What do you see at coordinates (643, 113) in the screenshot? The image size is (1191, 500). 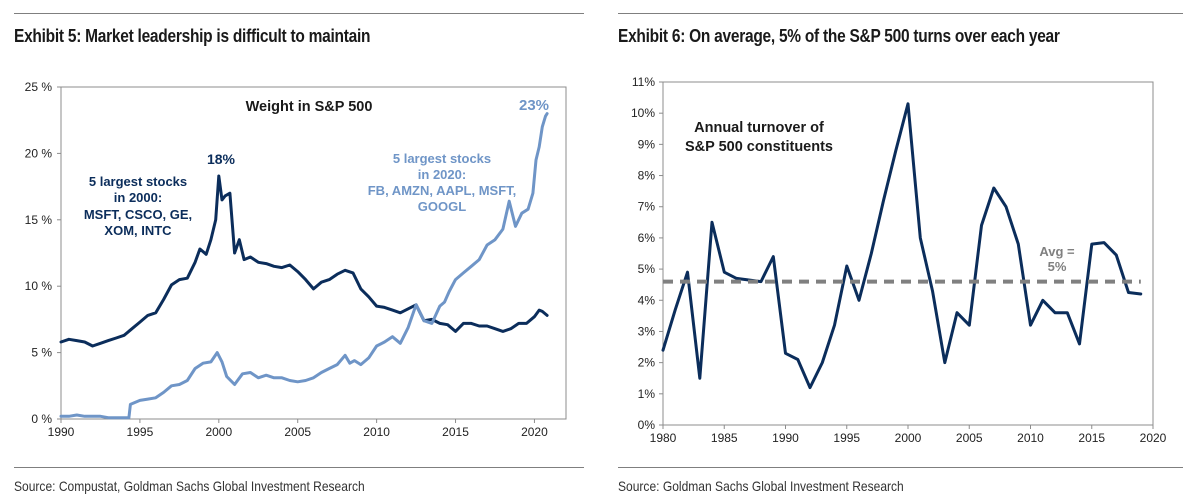 I see `y-tick-label: 10%` at bounding box center [643, 113].